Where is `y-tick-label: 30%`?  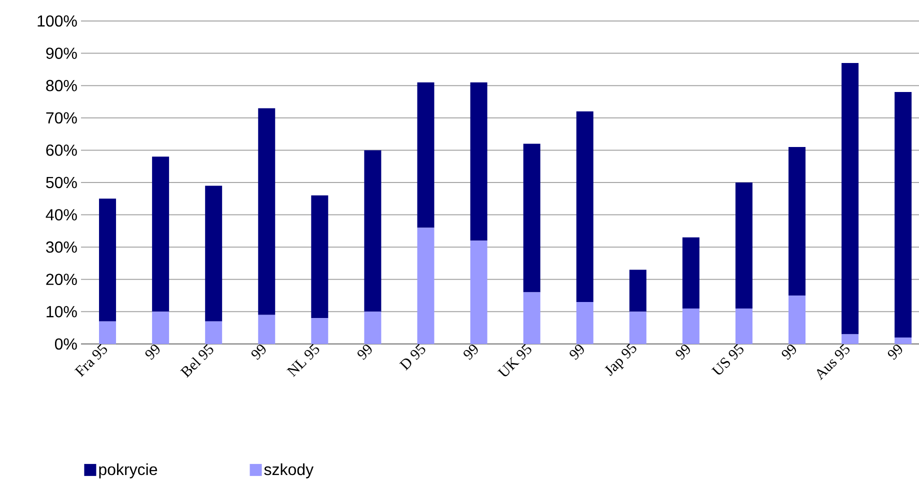 y-tick-label: 30% is located at coordinates (61, 247).